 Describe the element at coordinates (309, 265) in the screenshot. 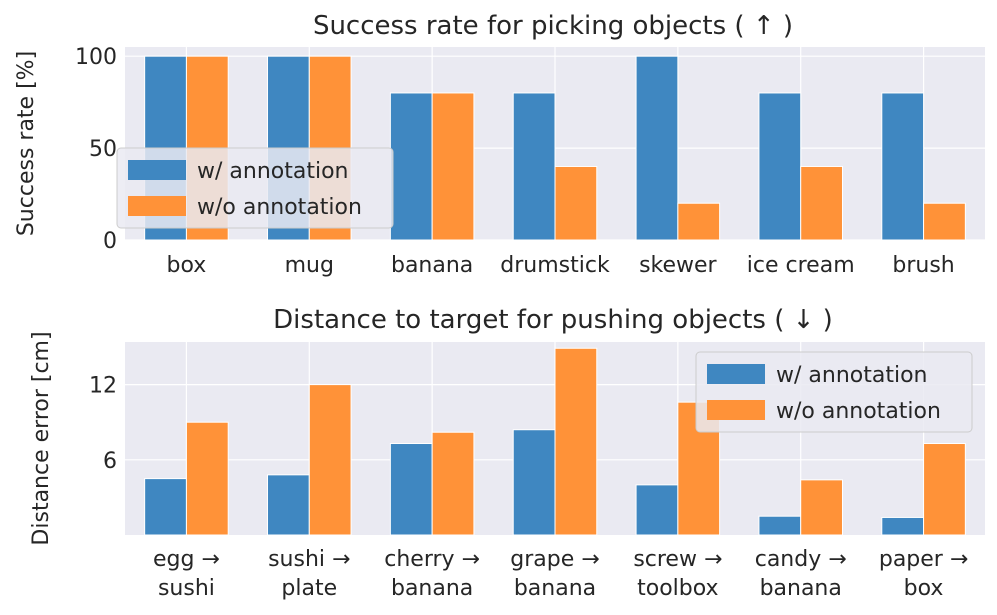

I see `x-tick-label: mug` at that location.